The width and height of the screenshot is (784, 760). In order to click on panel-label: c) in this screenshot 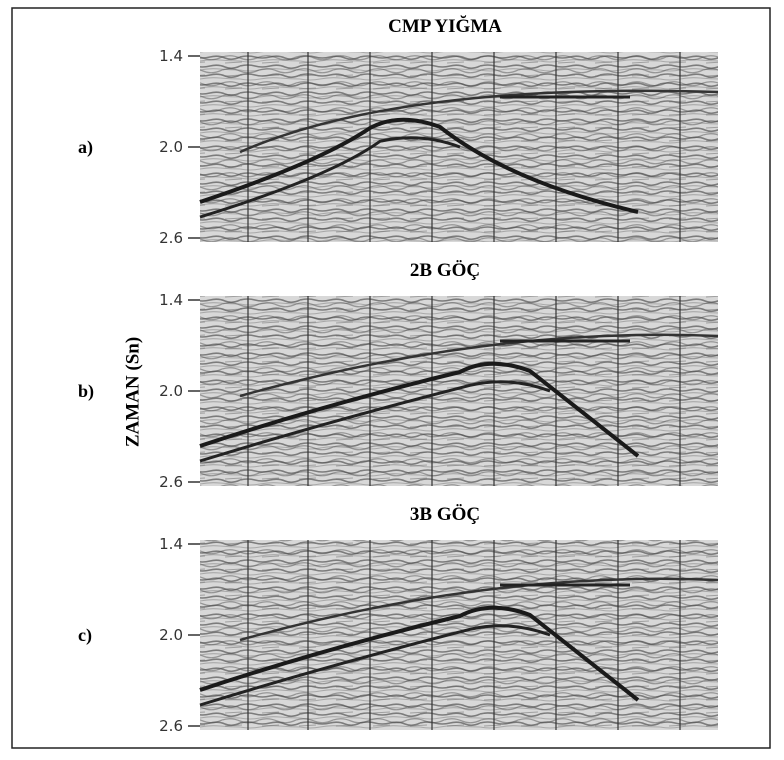, I will do `click(85, 635)`.